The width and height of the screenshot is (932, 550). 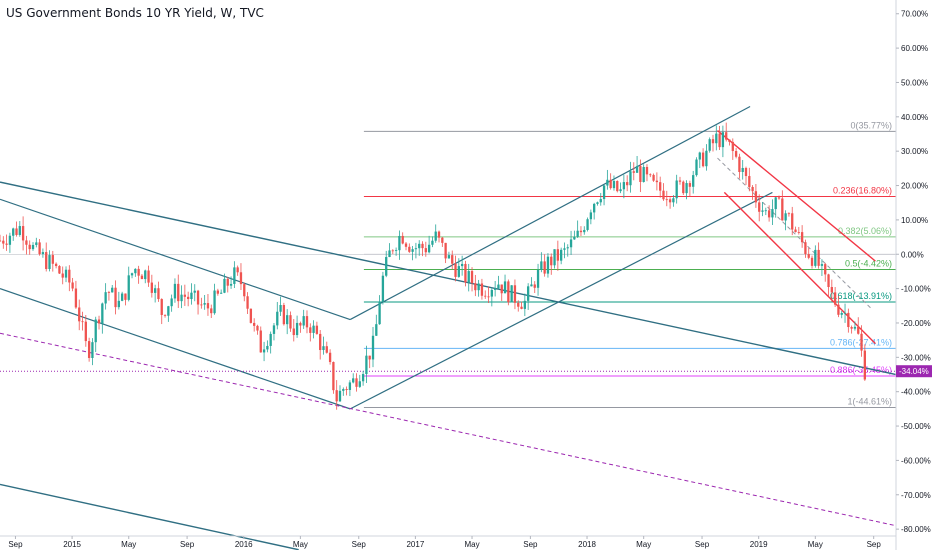 I want to click on y-tick-label: 0.00%, so click(x=912, y=254).